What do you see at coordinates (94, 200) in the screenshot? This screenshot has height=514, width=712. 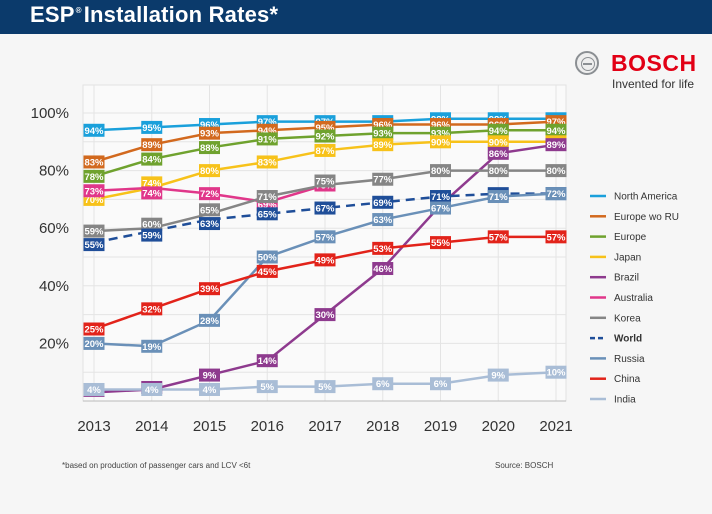 I see `data-label-text: 70%` at bounding box center [94, 200].